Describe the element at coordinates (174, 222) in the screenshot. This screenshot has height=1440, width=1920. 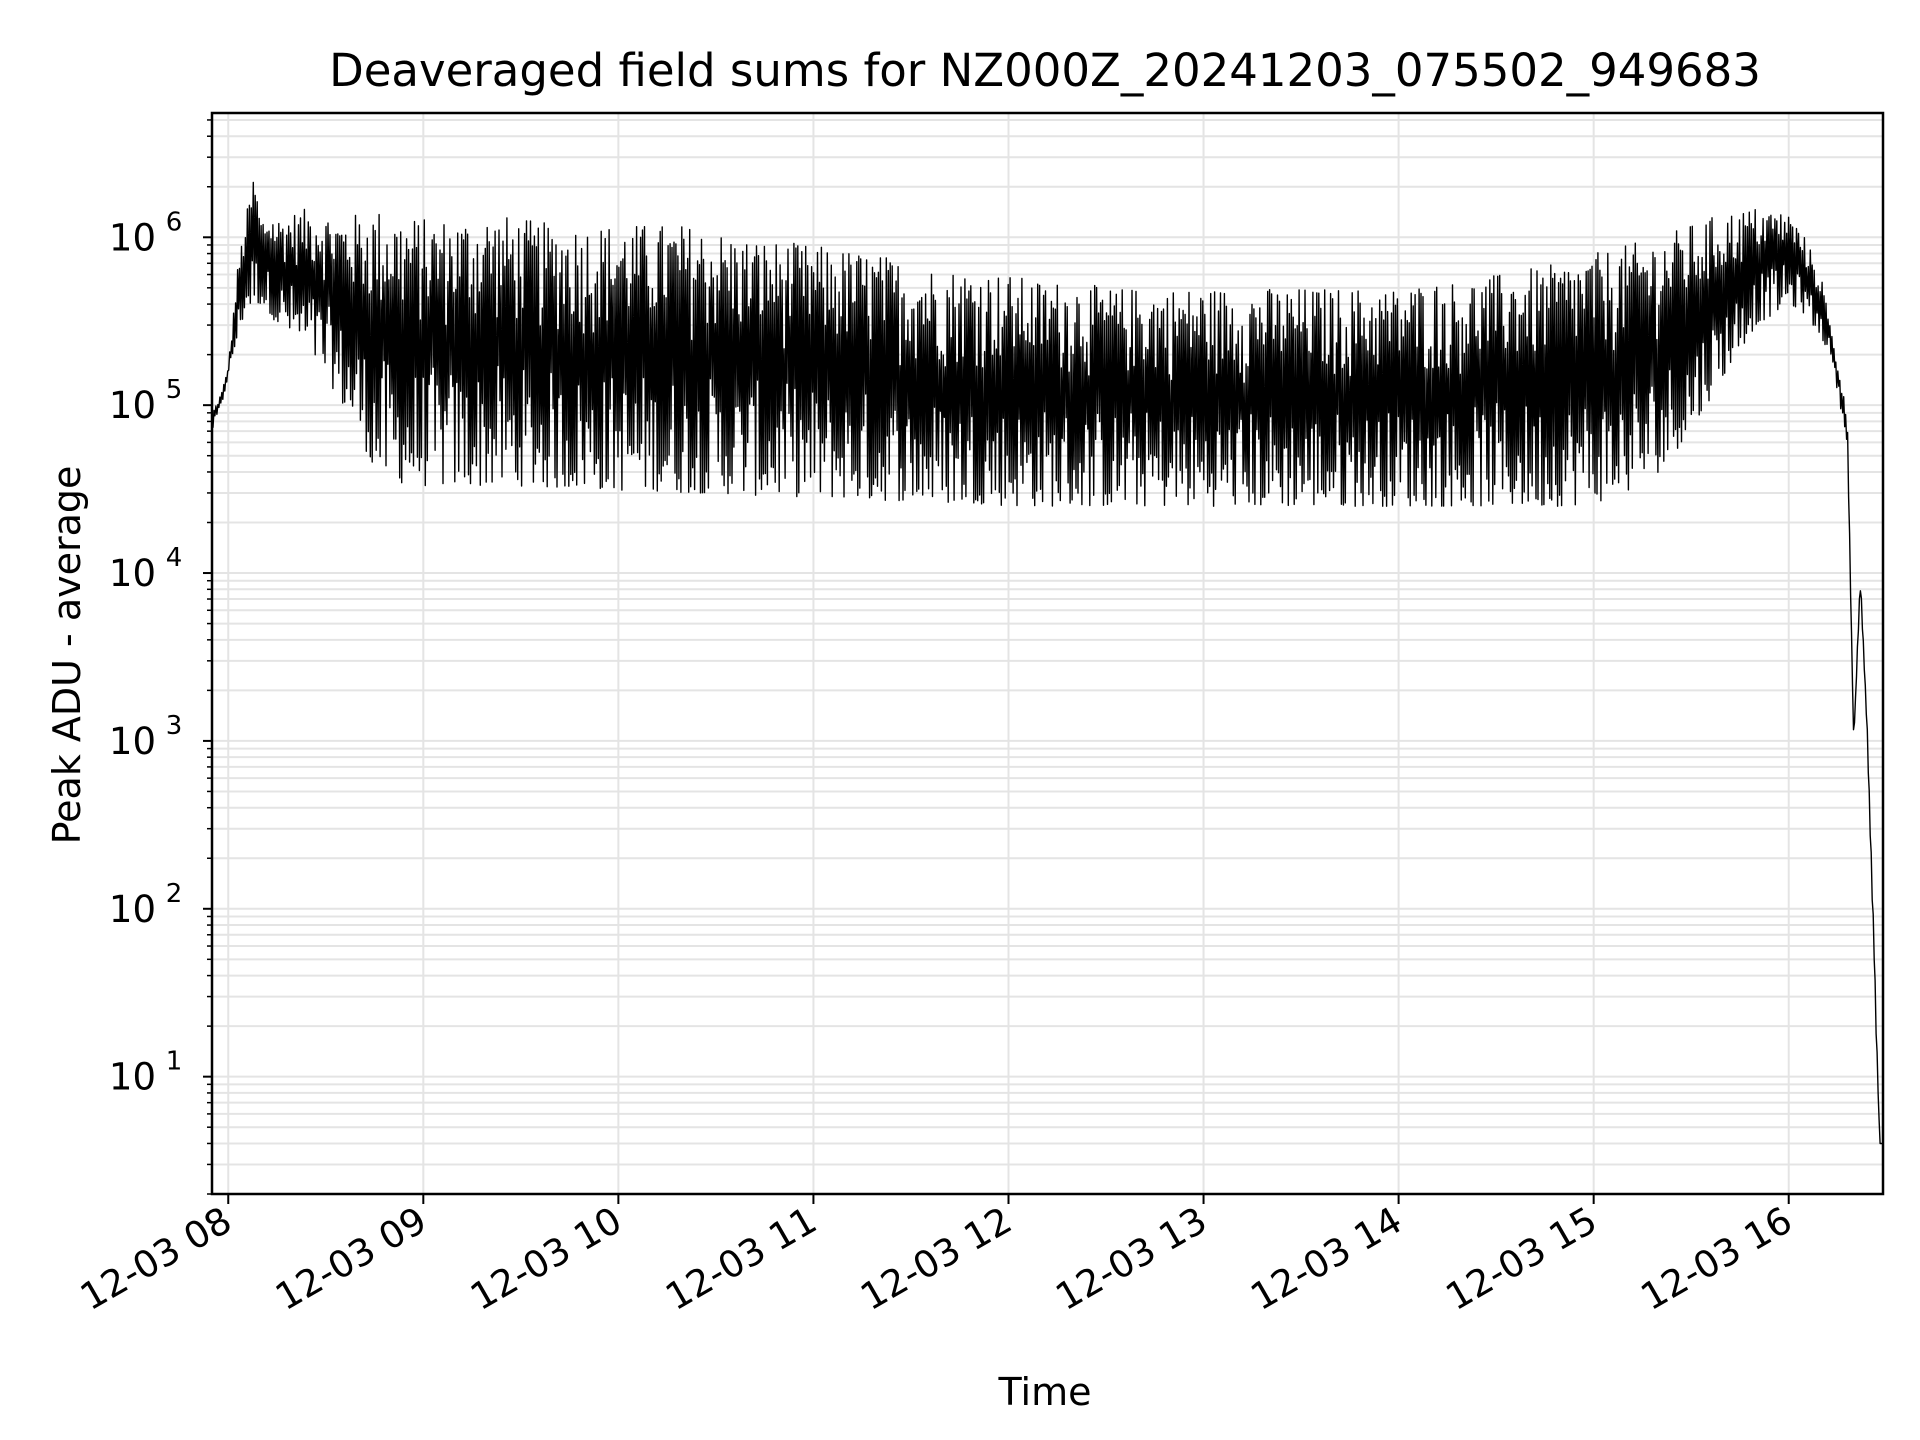
I see `y-tick-exponent: 6` at that location.